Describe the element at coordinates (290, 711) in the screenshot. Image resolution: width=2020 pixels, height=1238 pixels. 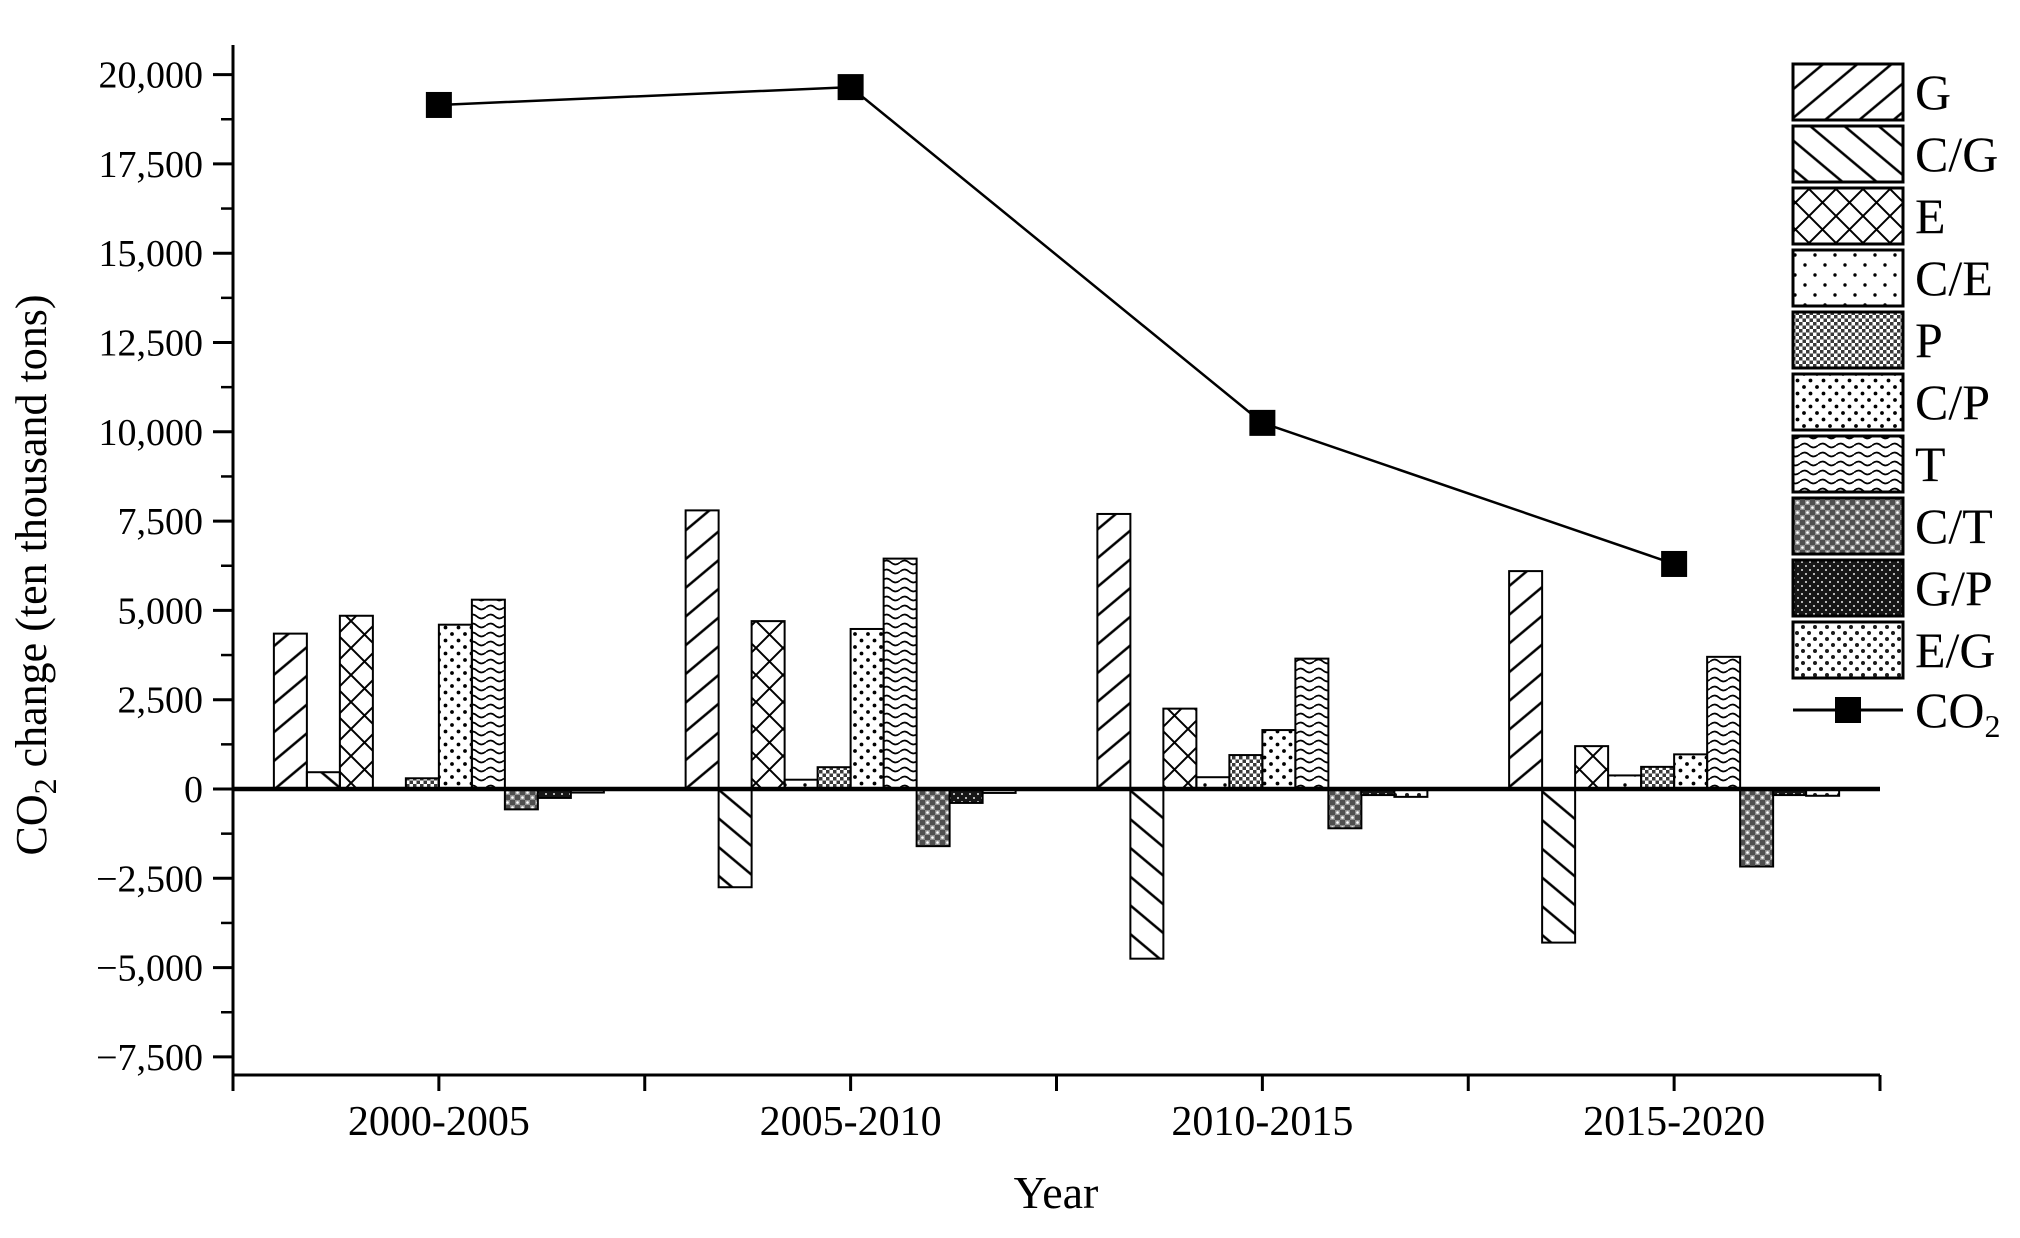
I see `bar-g-2000-2005` at that location.